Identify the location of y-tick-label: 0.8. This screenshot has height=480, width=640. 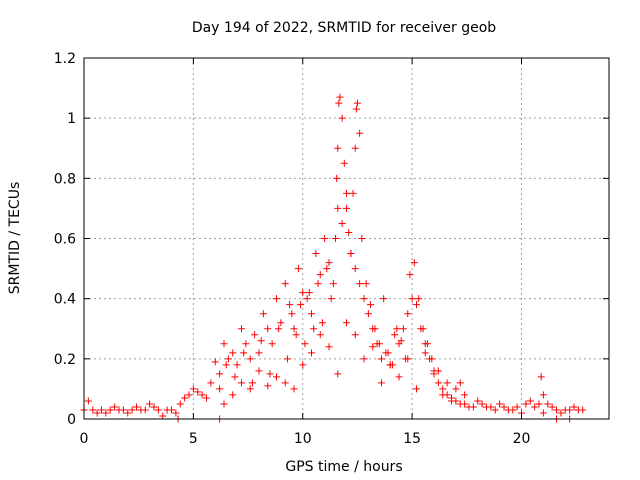
(65, 179).